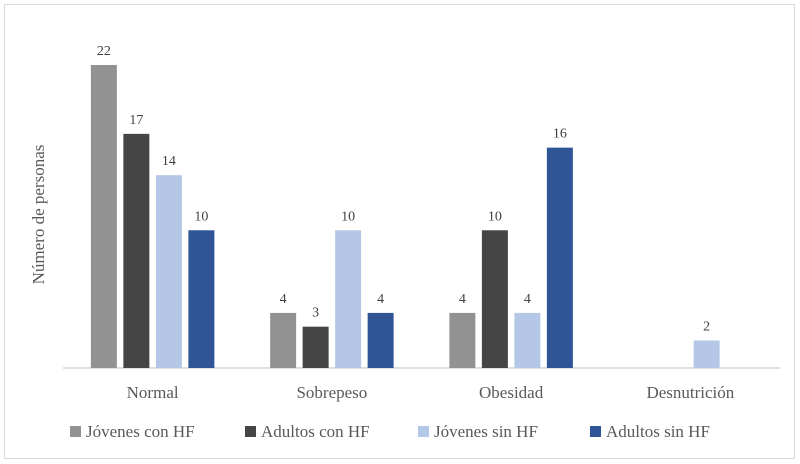  Describe the element at coordinates (462, 299) in the screenshot. I see `data-label-jovenes-con-hf-obesidad: 4` at that location.